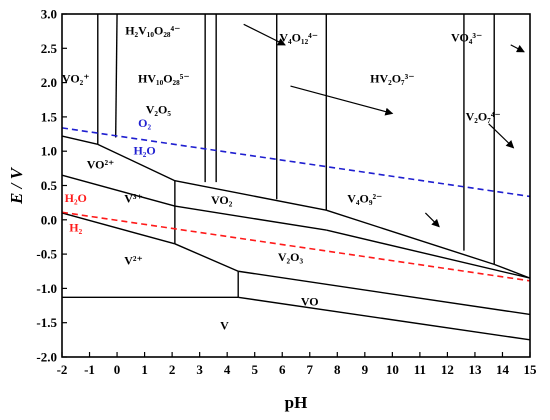 Image resolution: width=550 pixels, height=420 pixels. Describe the element at coordinates (159, 109) in the screenshot. I see `species-label: V₂O₅` at that location.